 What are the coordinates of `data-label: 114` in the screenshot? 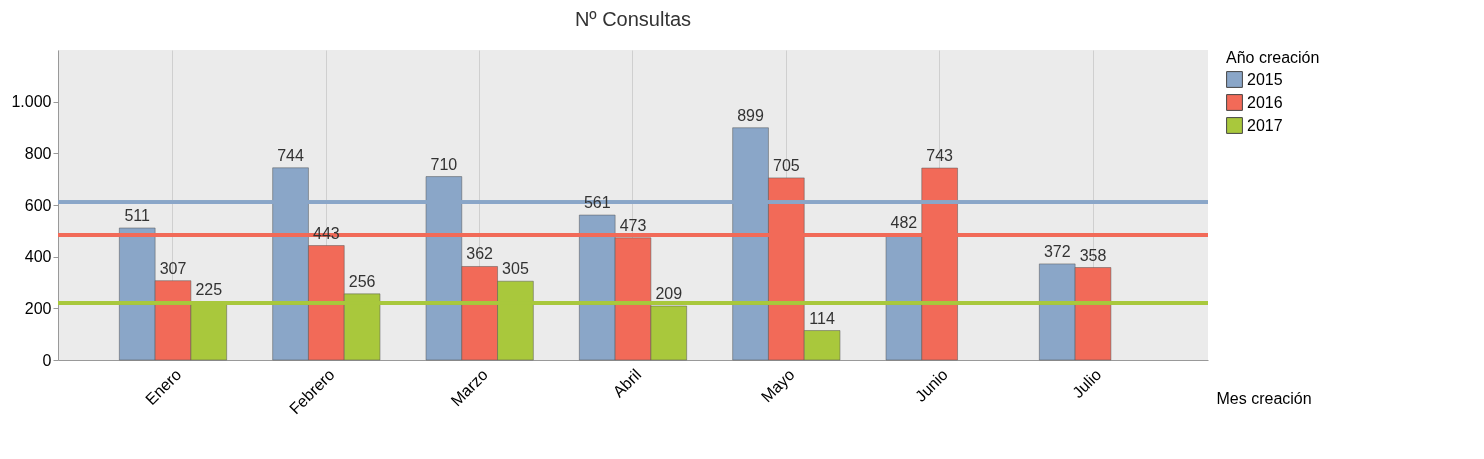 It's located at (822, 318).